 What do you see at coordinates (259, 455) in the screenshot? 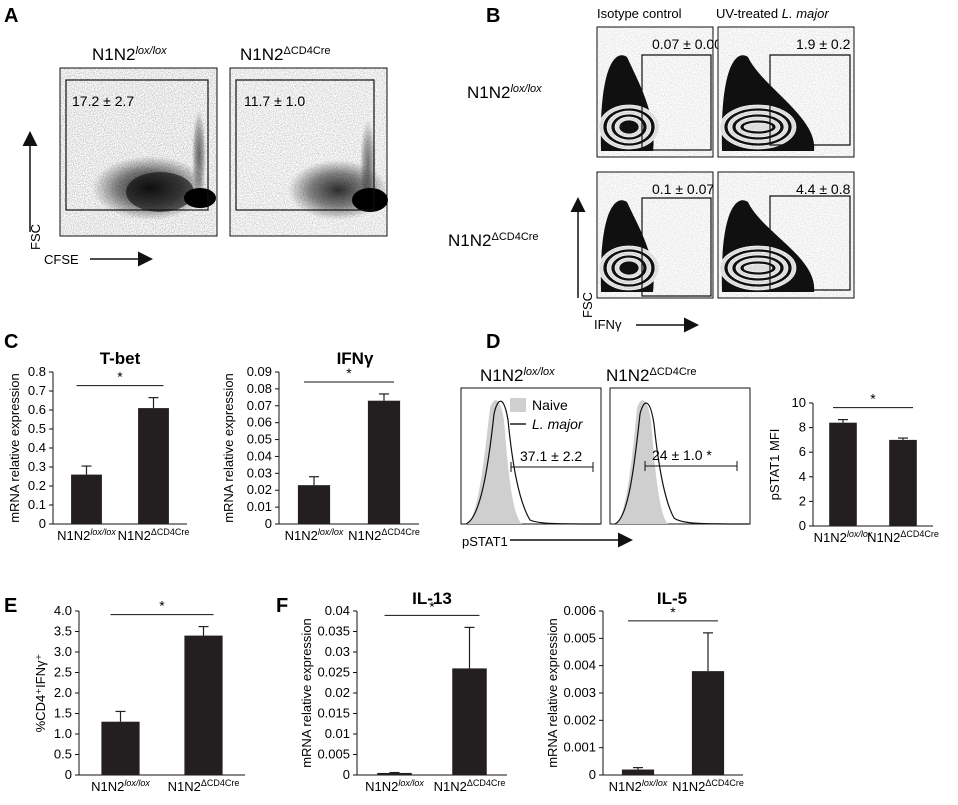
I see `y-tick-label: 0.04` at bounding box center [259, 455].